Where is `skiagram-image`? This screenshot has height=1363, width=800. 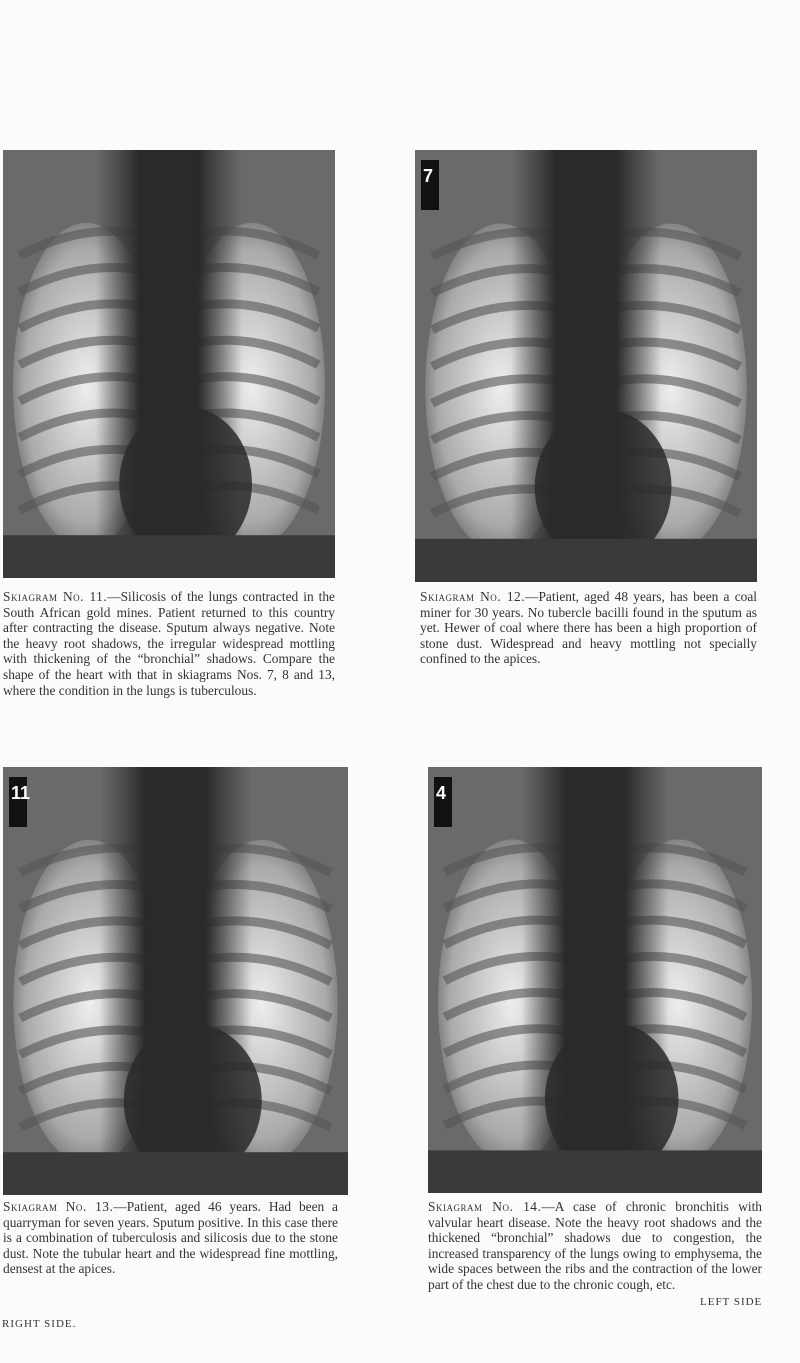
skiagram-image is located at coordinates (169, 364).